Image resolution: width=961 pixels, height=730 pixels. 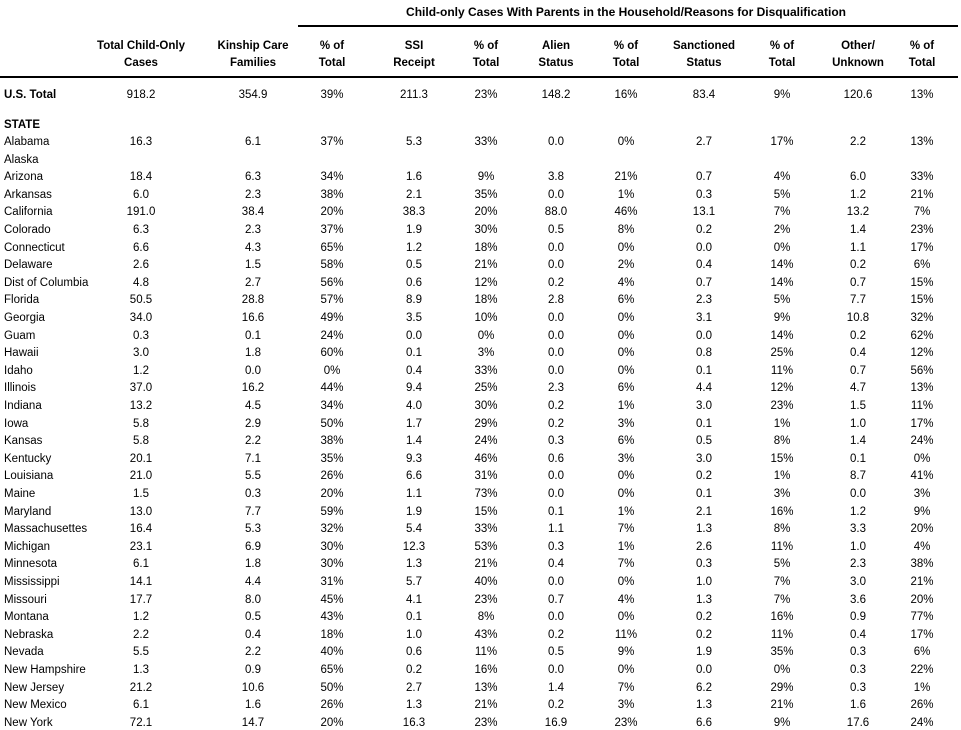 What do you see at coordinates (414, 529) in the screenshot?
I see `cell: 5.4` at bounding box center [414, 529].